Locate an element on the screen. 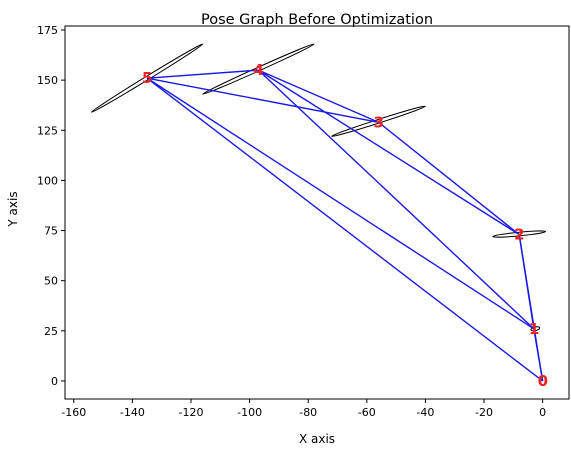 This screenshot has width=571, height=455. x-tick-label: -20 is located at coordinates (484, 412).